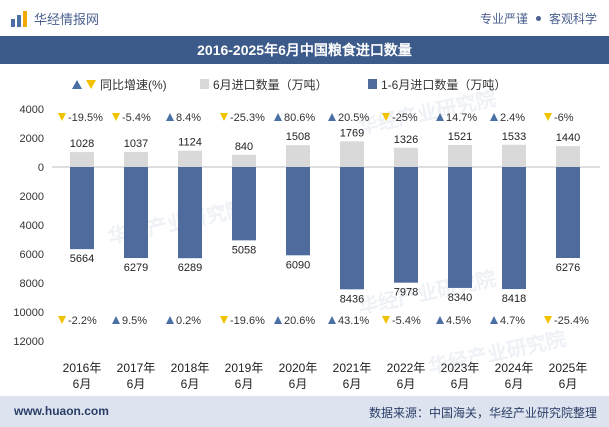  What do you see at coordinates (572, 19) in the screenshot?
I see `slogan-right: 客观科学` at bounding box center [572, 19].